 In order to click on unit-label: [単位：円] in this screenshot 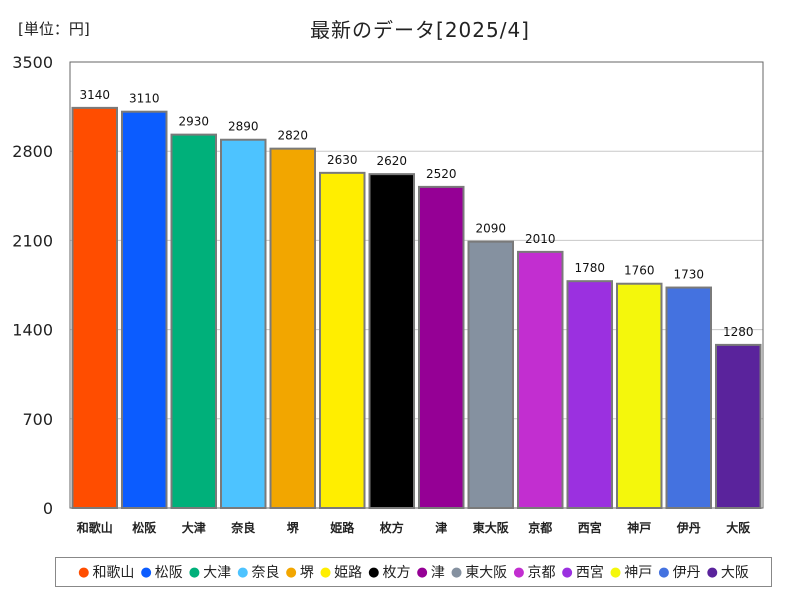, I will do `click(54, 29)`.